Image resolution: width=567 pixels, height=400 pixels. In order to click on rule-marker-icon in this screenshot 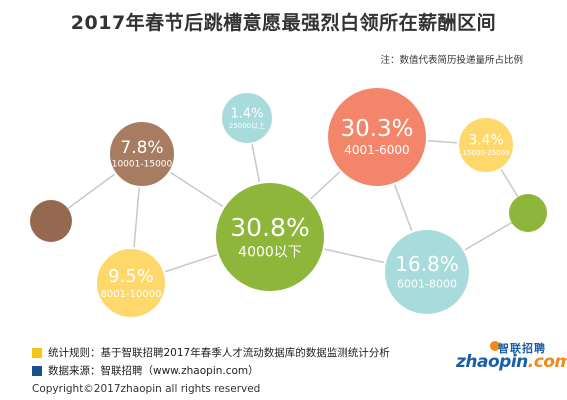, I will do `click(37, 352)`.